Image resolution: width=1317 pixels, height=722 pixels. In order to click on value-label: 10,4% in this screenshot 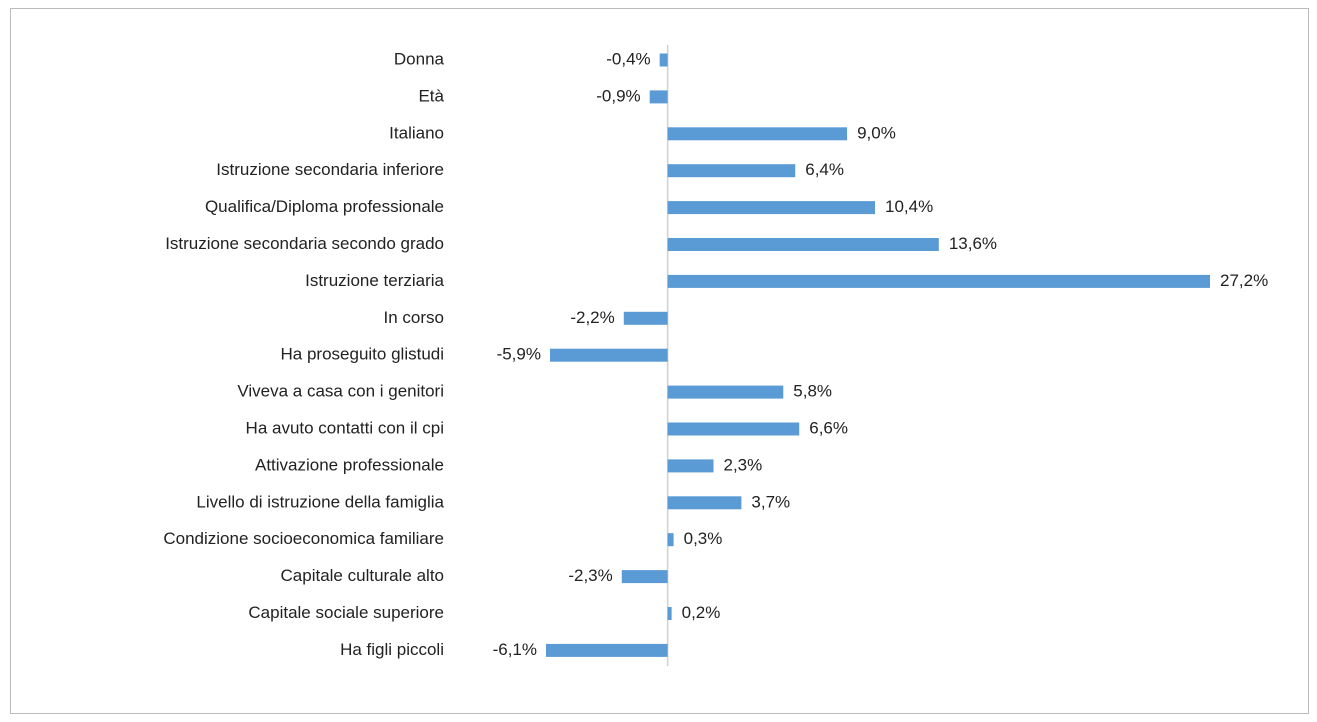, I will do `click(909, 206)`.